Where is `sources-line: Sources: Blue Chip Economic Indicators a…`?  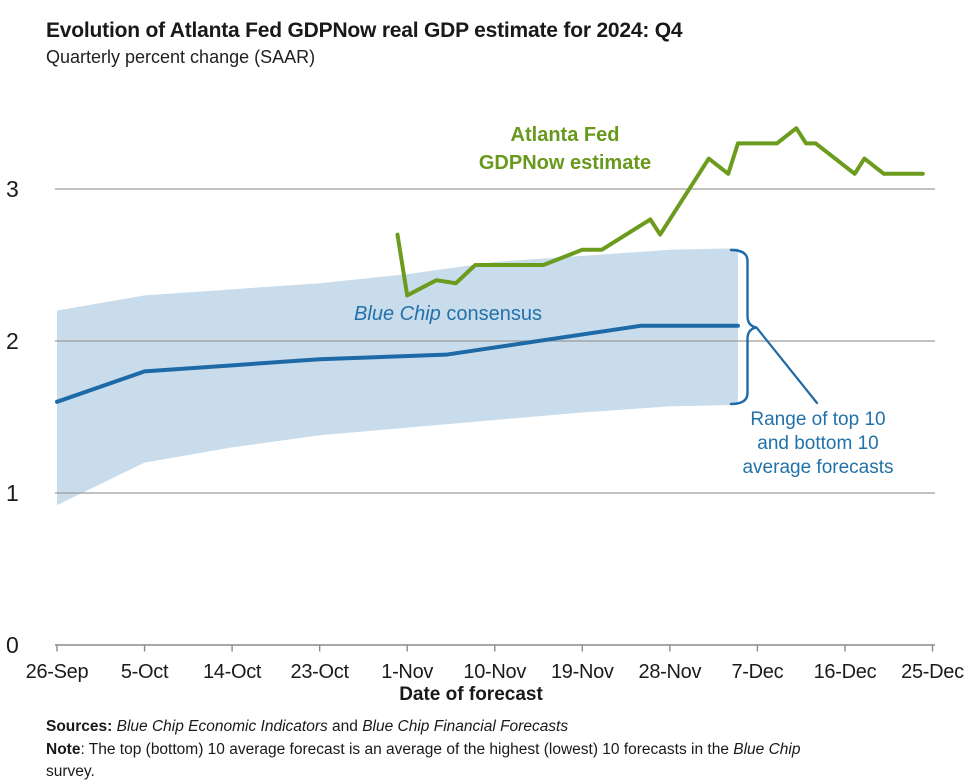 sources-line: Sources: Blue Chip Economic Indicators a… is located at coordinates (476, 727).